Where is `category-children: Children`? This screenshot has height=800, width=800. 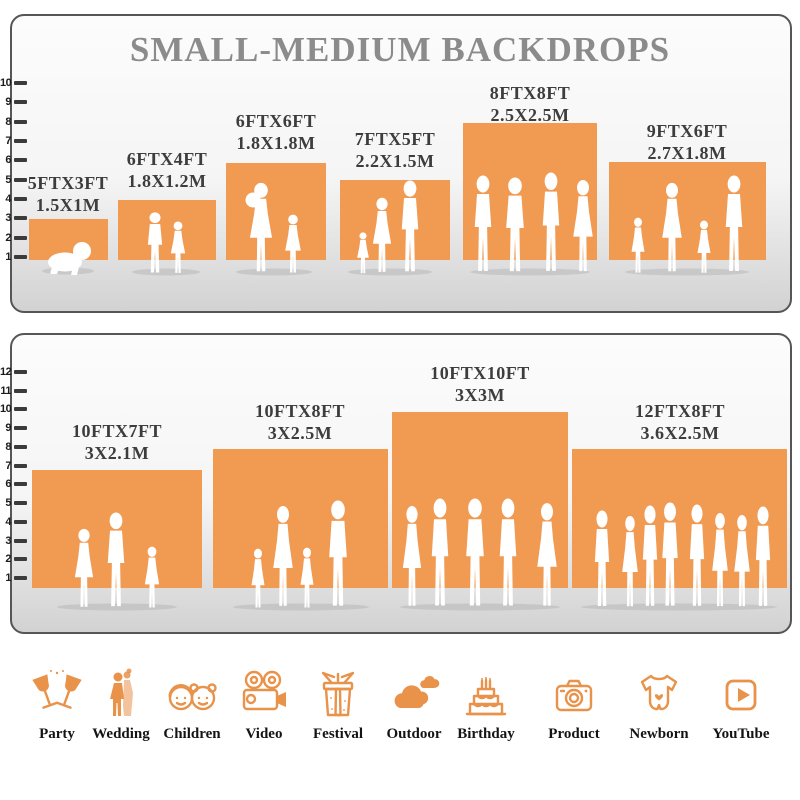
category-children: Children is located at coordinates (192, 705).